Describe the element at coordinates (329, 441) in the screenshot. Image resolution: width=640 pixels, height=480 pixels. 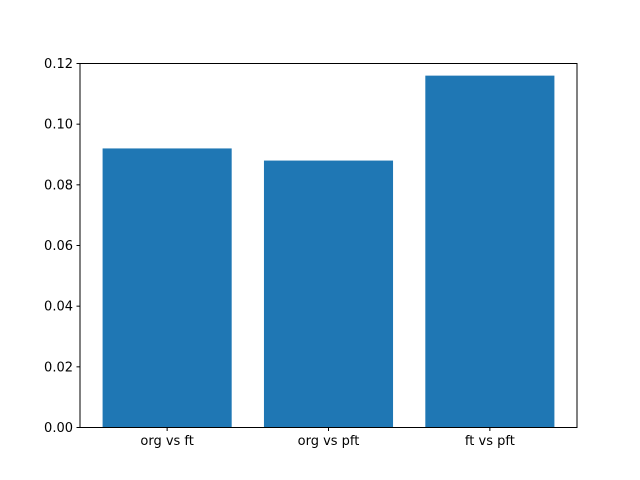
I see `x-tick-label: org vs pft` at that location.